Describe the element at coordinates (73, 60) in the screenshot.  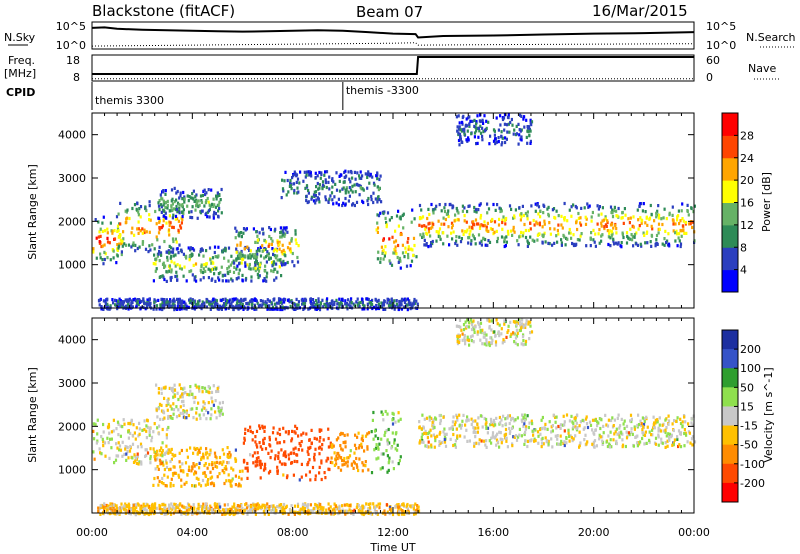
I see `freq-left-tick-top: 18` at that location.